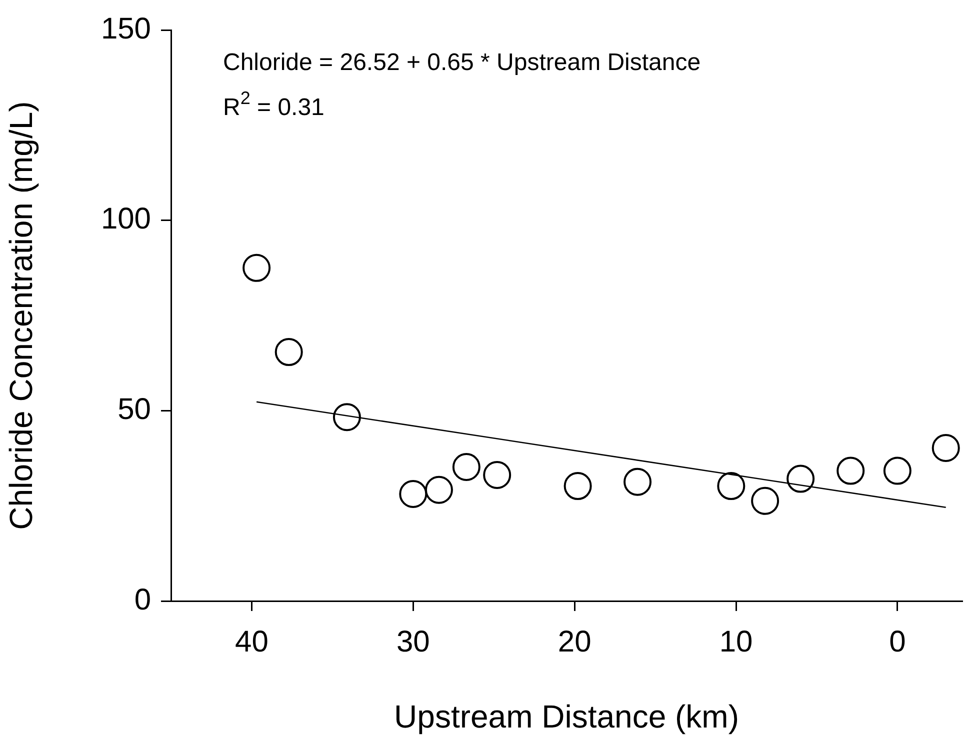  What do you see at coordinates (897, 641) in the screenshot?
I see `x-tick-label: 0` at bounding box center [897, 641].